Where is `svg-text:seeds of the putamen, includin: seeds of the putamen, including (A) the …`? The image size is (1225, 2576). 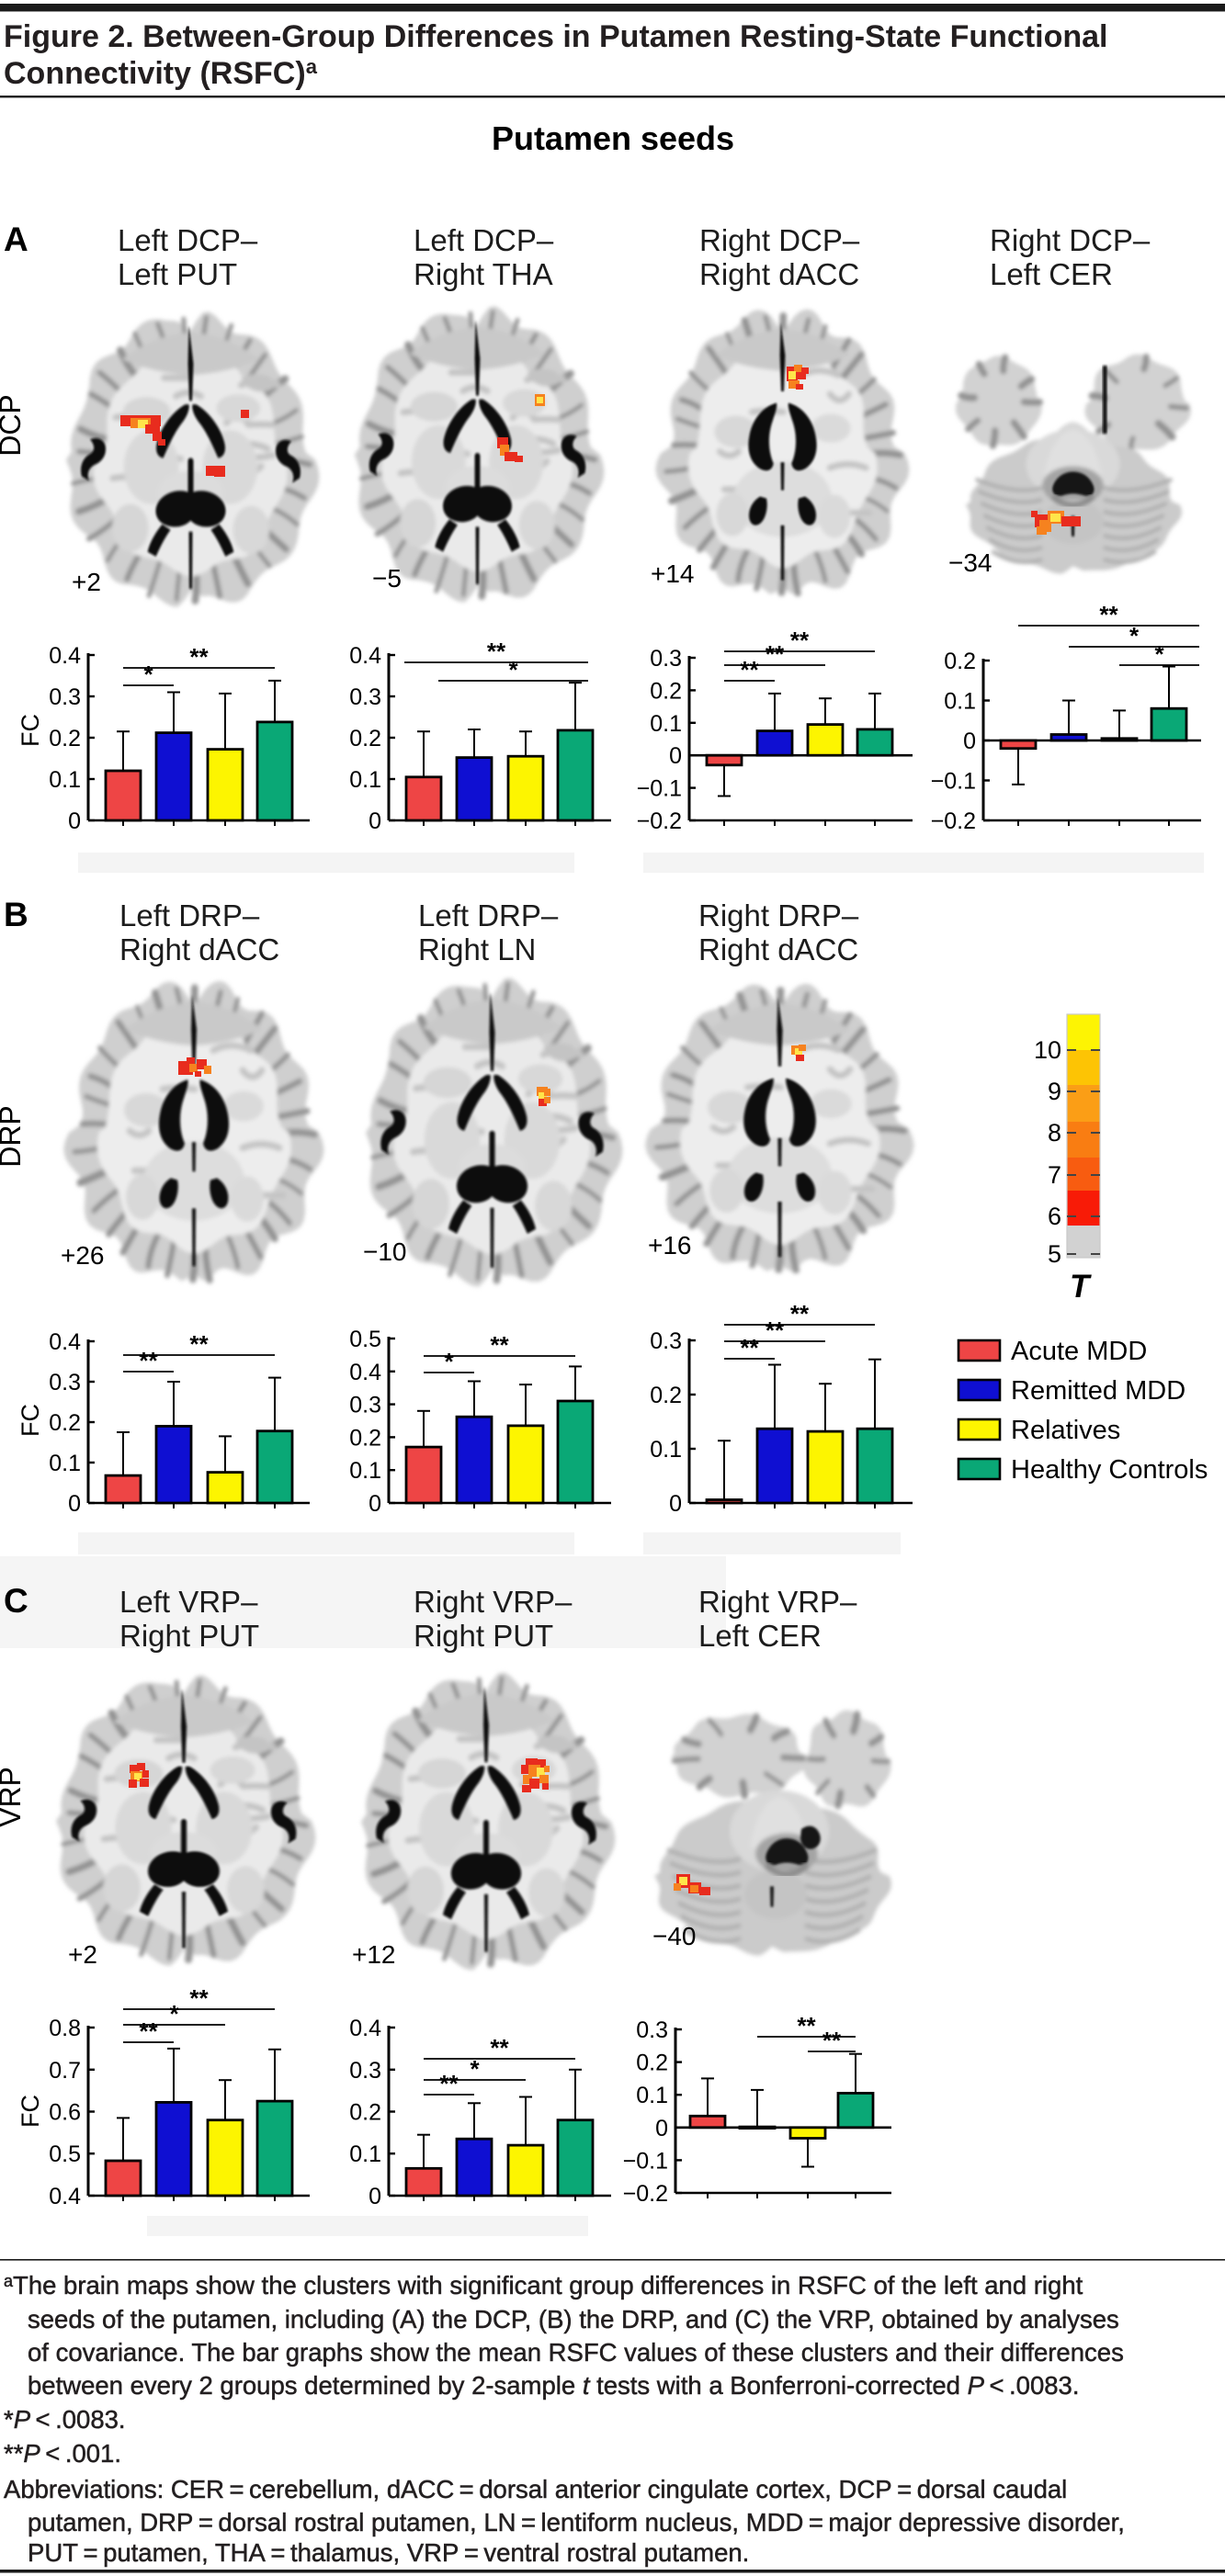 svg-text:seeds of the putamen, includin: seeds of the putamen, including (A) the … is located at coordinates (573, 2319).